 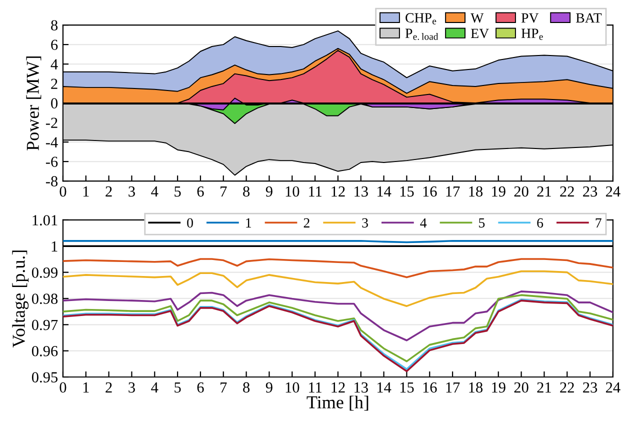 I want to click on legend-label: EV, so click(x=479, y=33).